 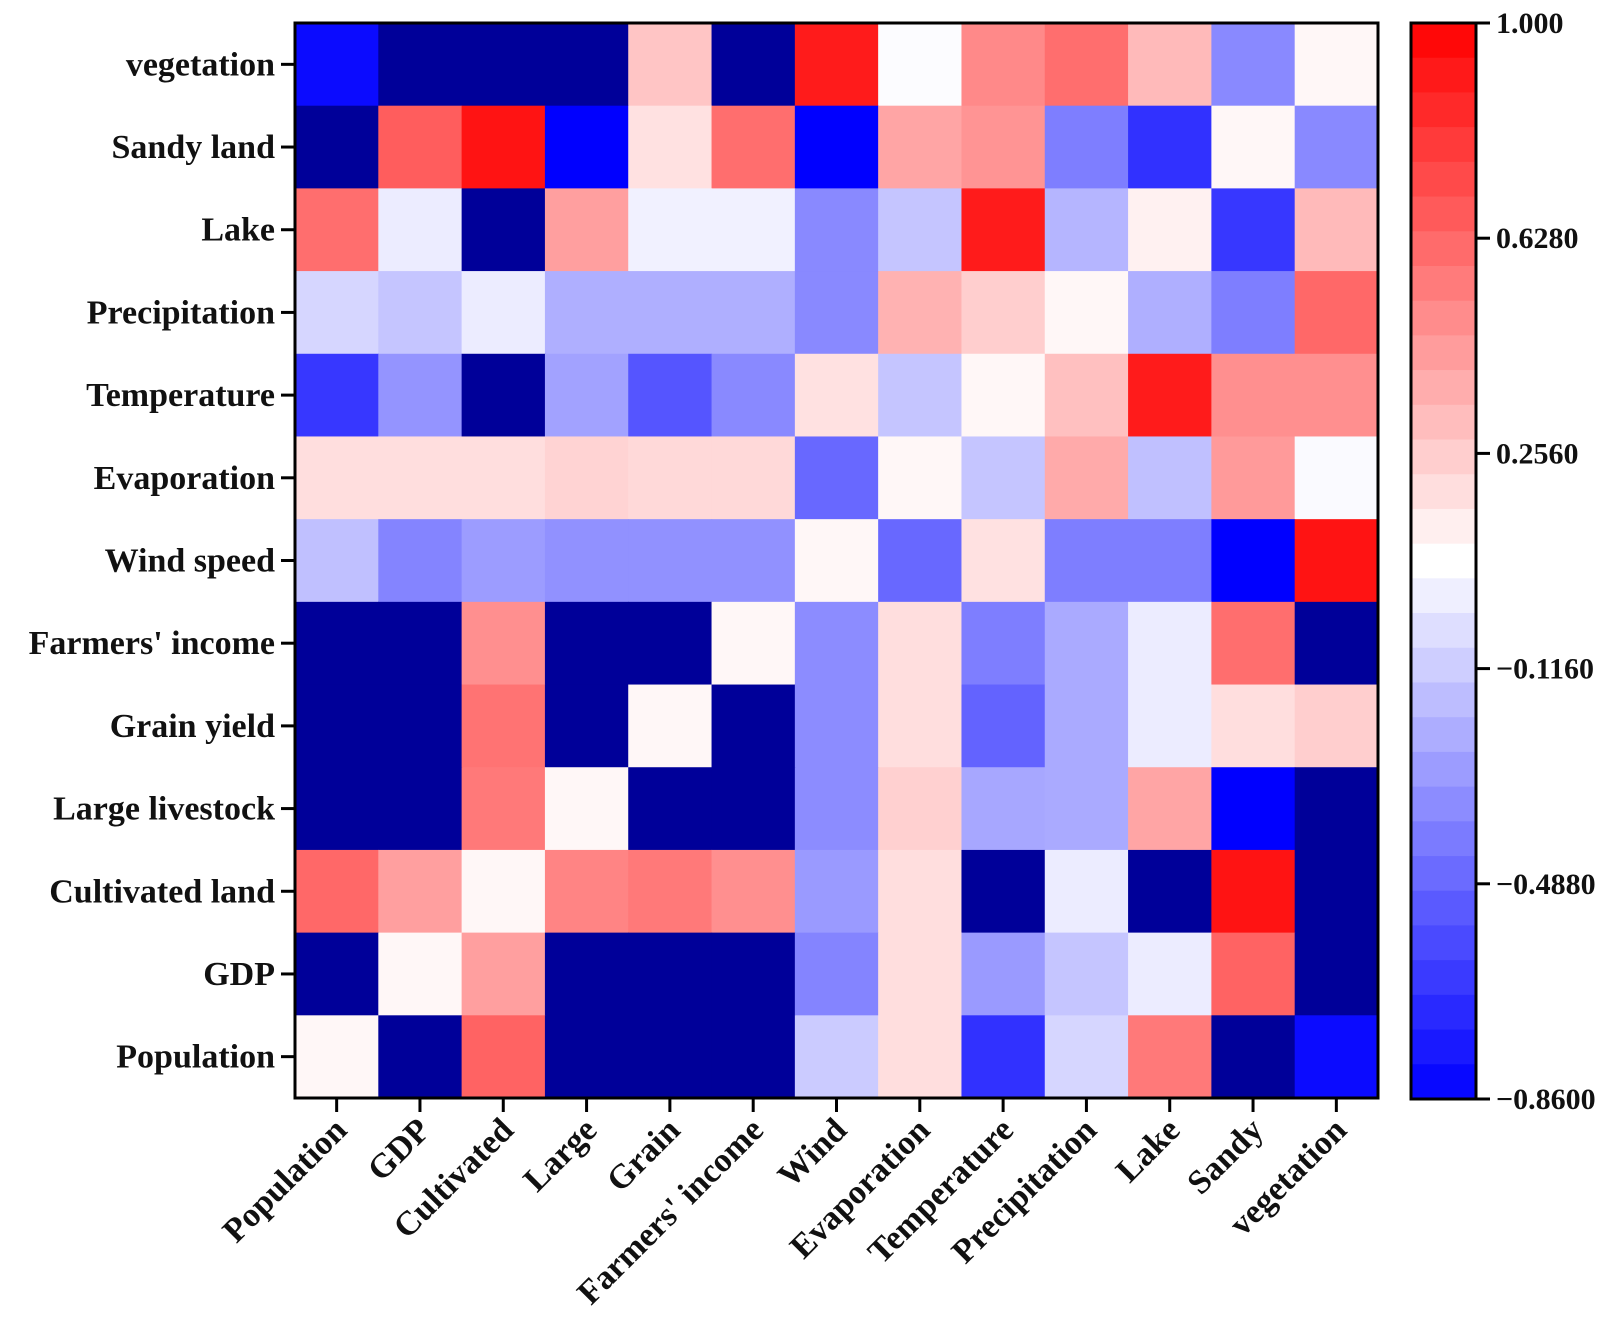 What do you see at coordinates (194, 147) in the screenshot?
I see `y-tick-label: Sandy land` at bounding box center [194, 147].